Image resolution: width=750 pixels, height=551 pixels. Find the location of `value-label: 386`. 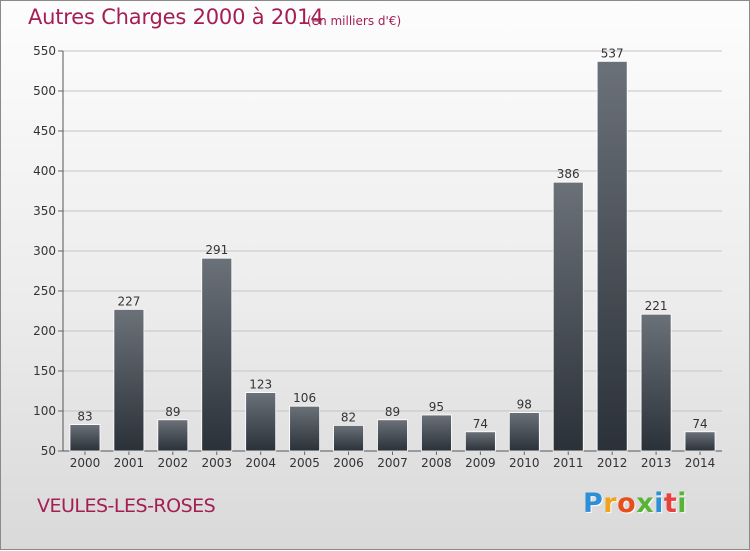

value-label: 386 is located at coordinates (568, 174).